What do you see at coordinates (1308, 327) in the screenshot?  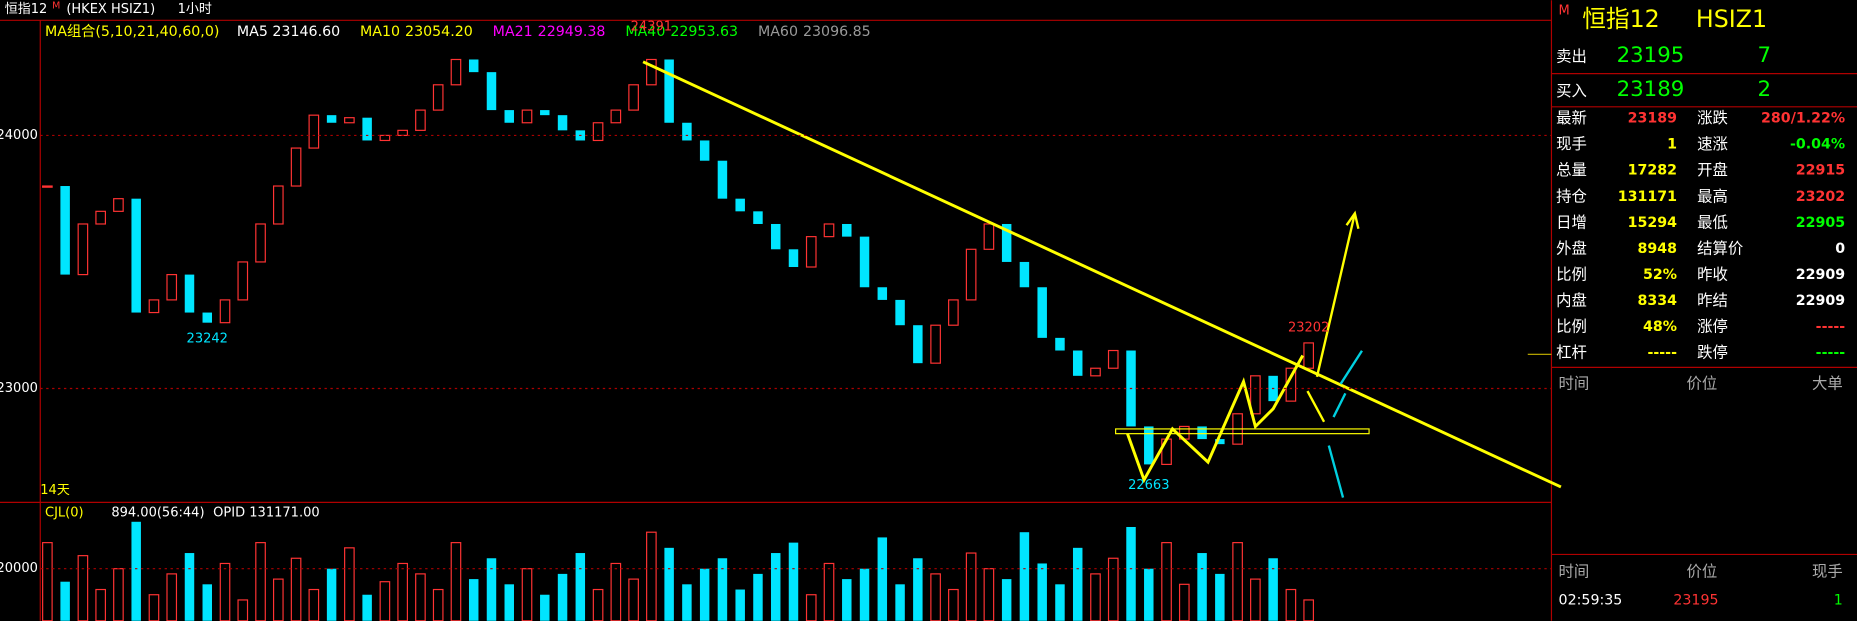 I see `price-annotation: 23202` at bounding box center [1308, 327].